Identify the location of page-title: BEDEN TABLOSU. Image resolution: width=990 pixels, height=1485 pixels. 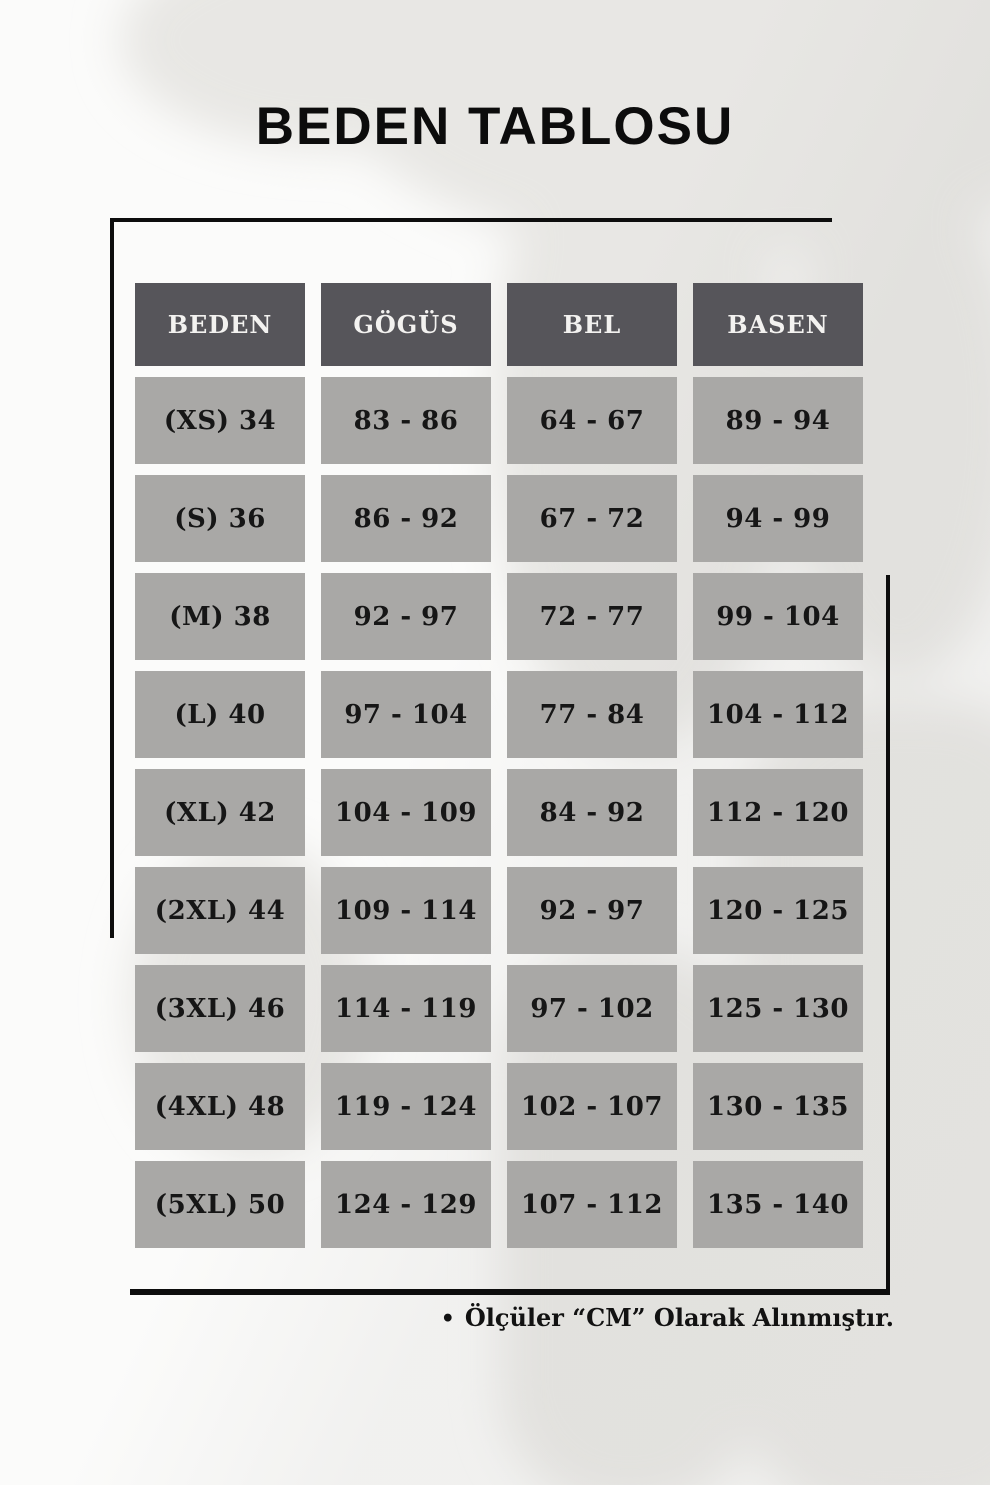
(495, 126).